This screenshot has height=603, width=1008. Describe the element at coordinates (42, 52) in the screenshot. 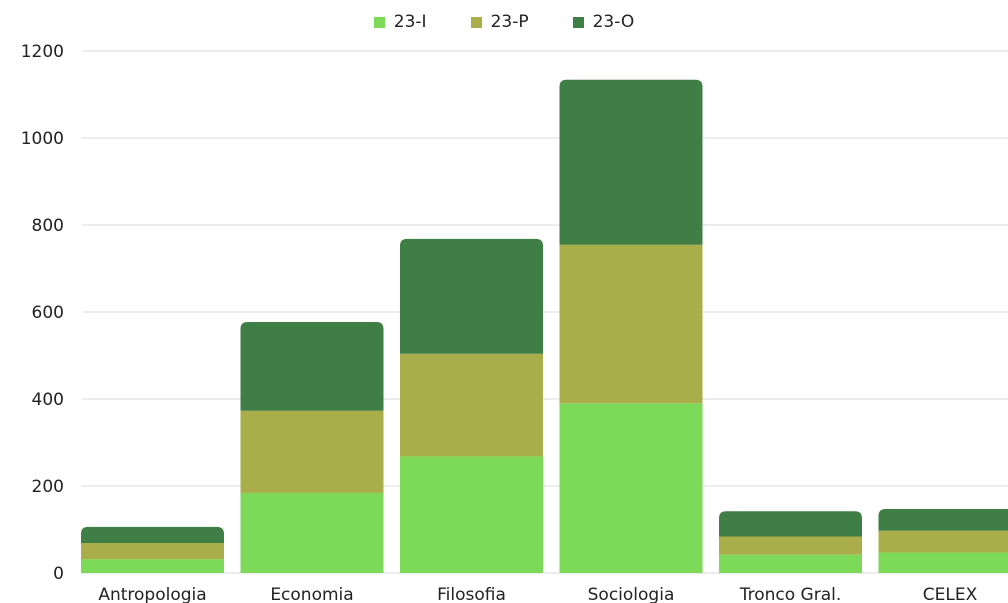

I see `y-tick-label: 1200` at that location.